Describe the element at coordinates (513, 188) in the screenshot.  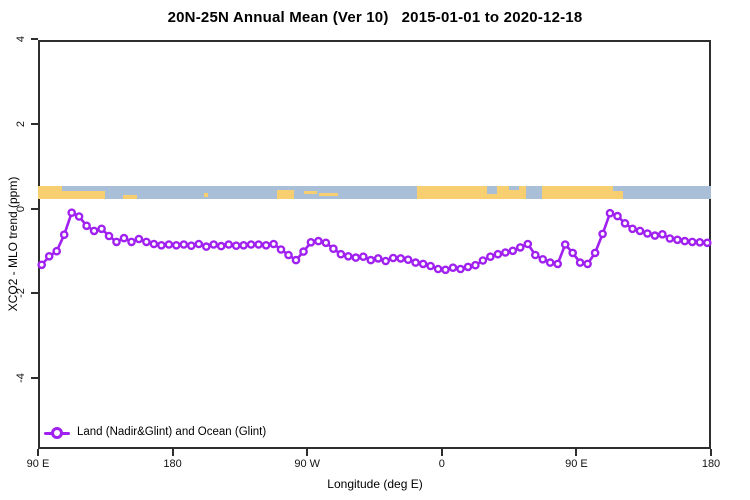
I see `ocean-segment` at that location.